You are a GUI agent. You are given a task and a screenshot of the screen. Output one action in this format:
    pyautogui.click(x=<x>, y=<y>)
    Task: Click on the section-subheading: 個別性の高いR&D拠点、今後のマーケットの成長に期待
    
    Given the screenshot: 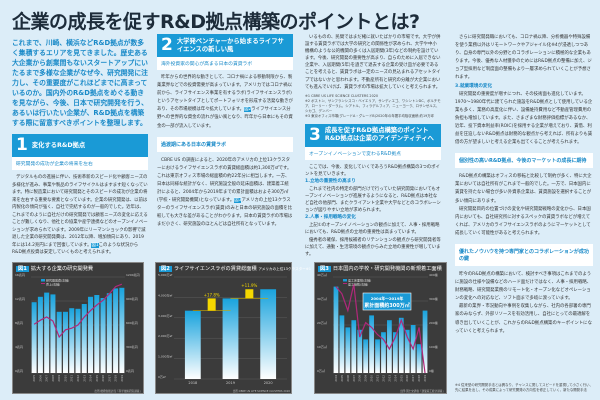 What is the action you would take?
    pyautogui.click(x=524, y=161)
    